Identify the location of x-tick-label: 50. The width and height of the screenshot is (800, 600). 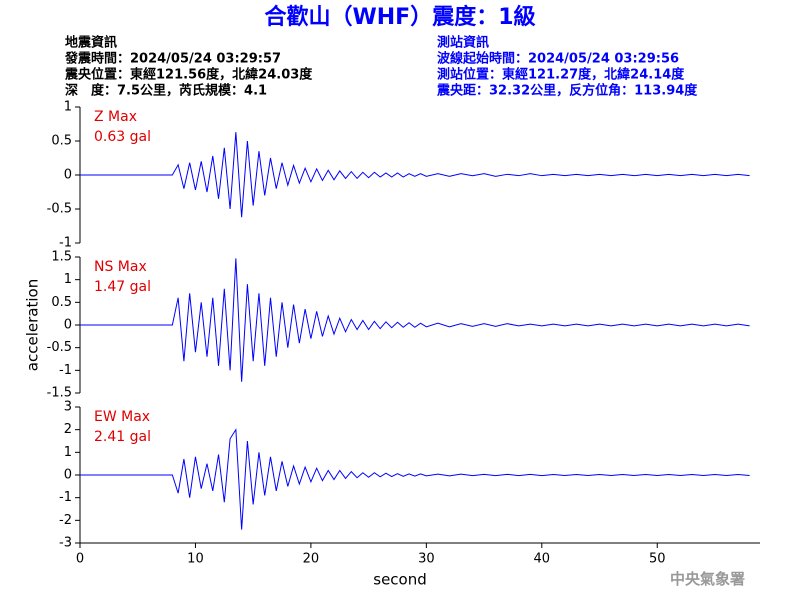
(657, 559).